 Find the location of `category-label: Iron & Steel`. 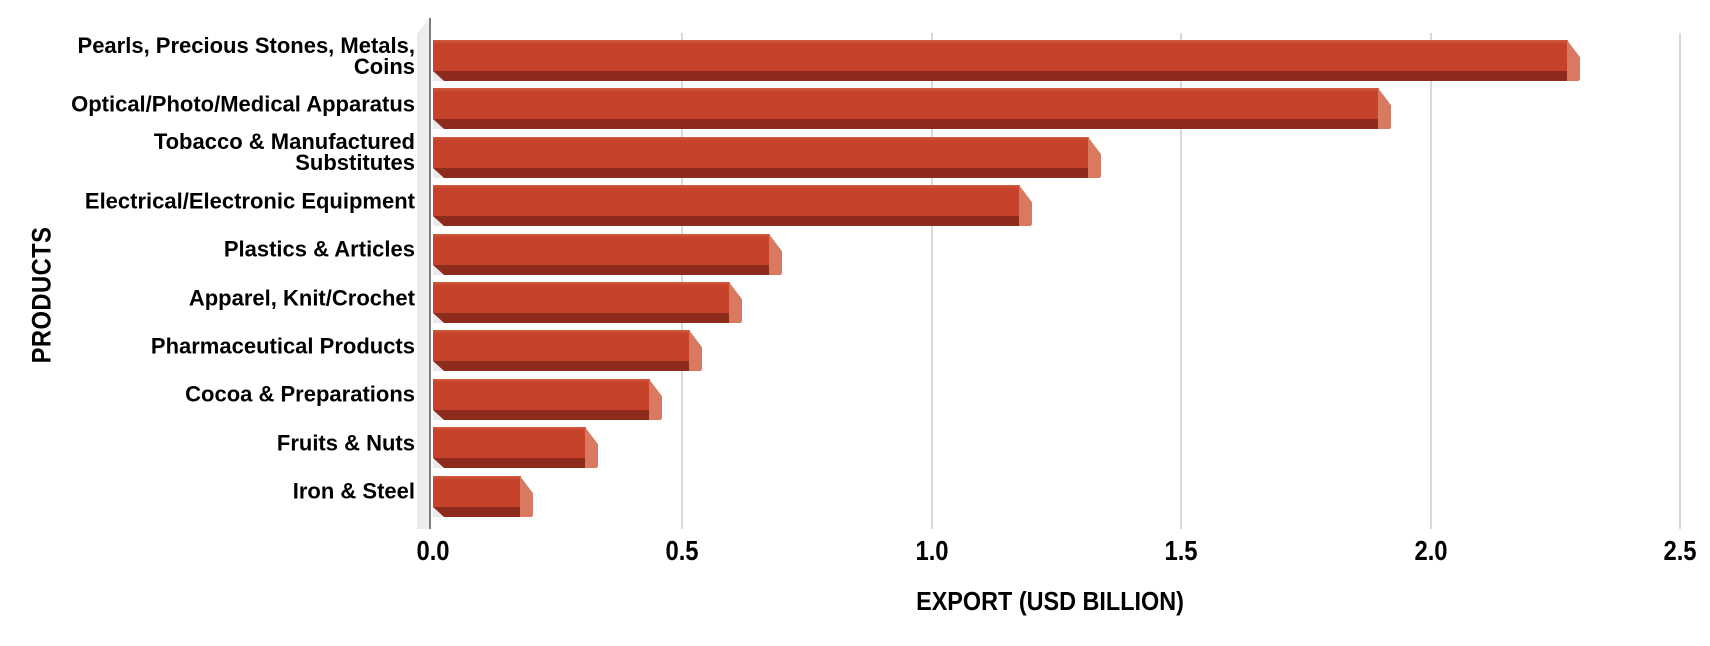

category-label: Iron & Steel is located at coordinates (353, 491).